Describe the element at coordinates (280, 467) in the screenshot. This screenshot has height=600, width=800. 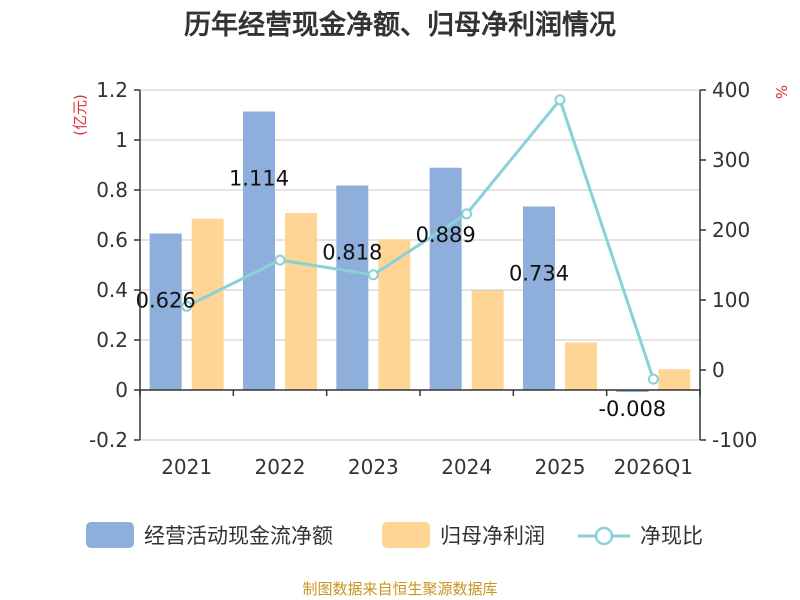
I see `x-tick-label-2022: 2022` at that location.